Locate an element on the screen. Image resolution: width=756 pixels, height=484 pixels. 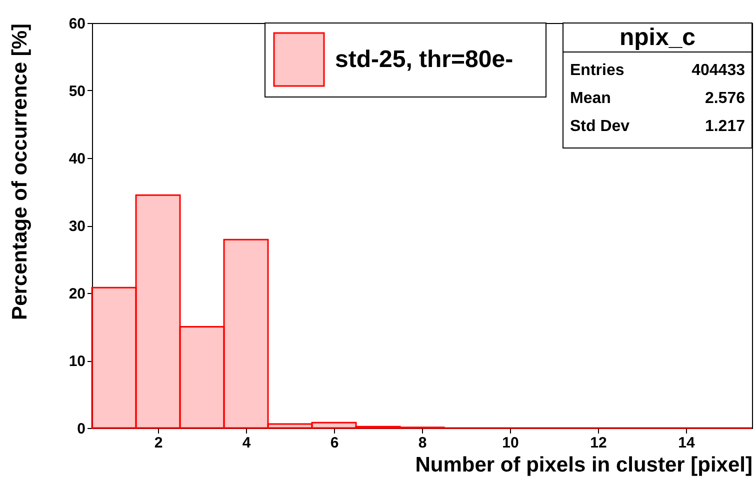
y-tick-label: 50 is located at coordinates (77, 91).